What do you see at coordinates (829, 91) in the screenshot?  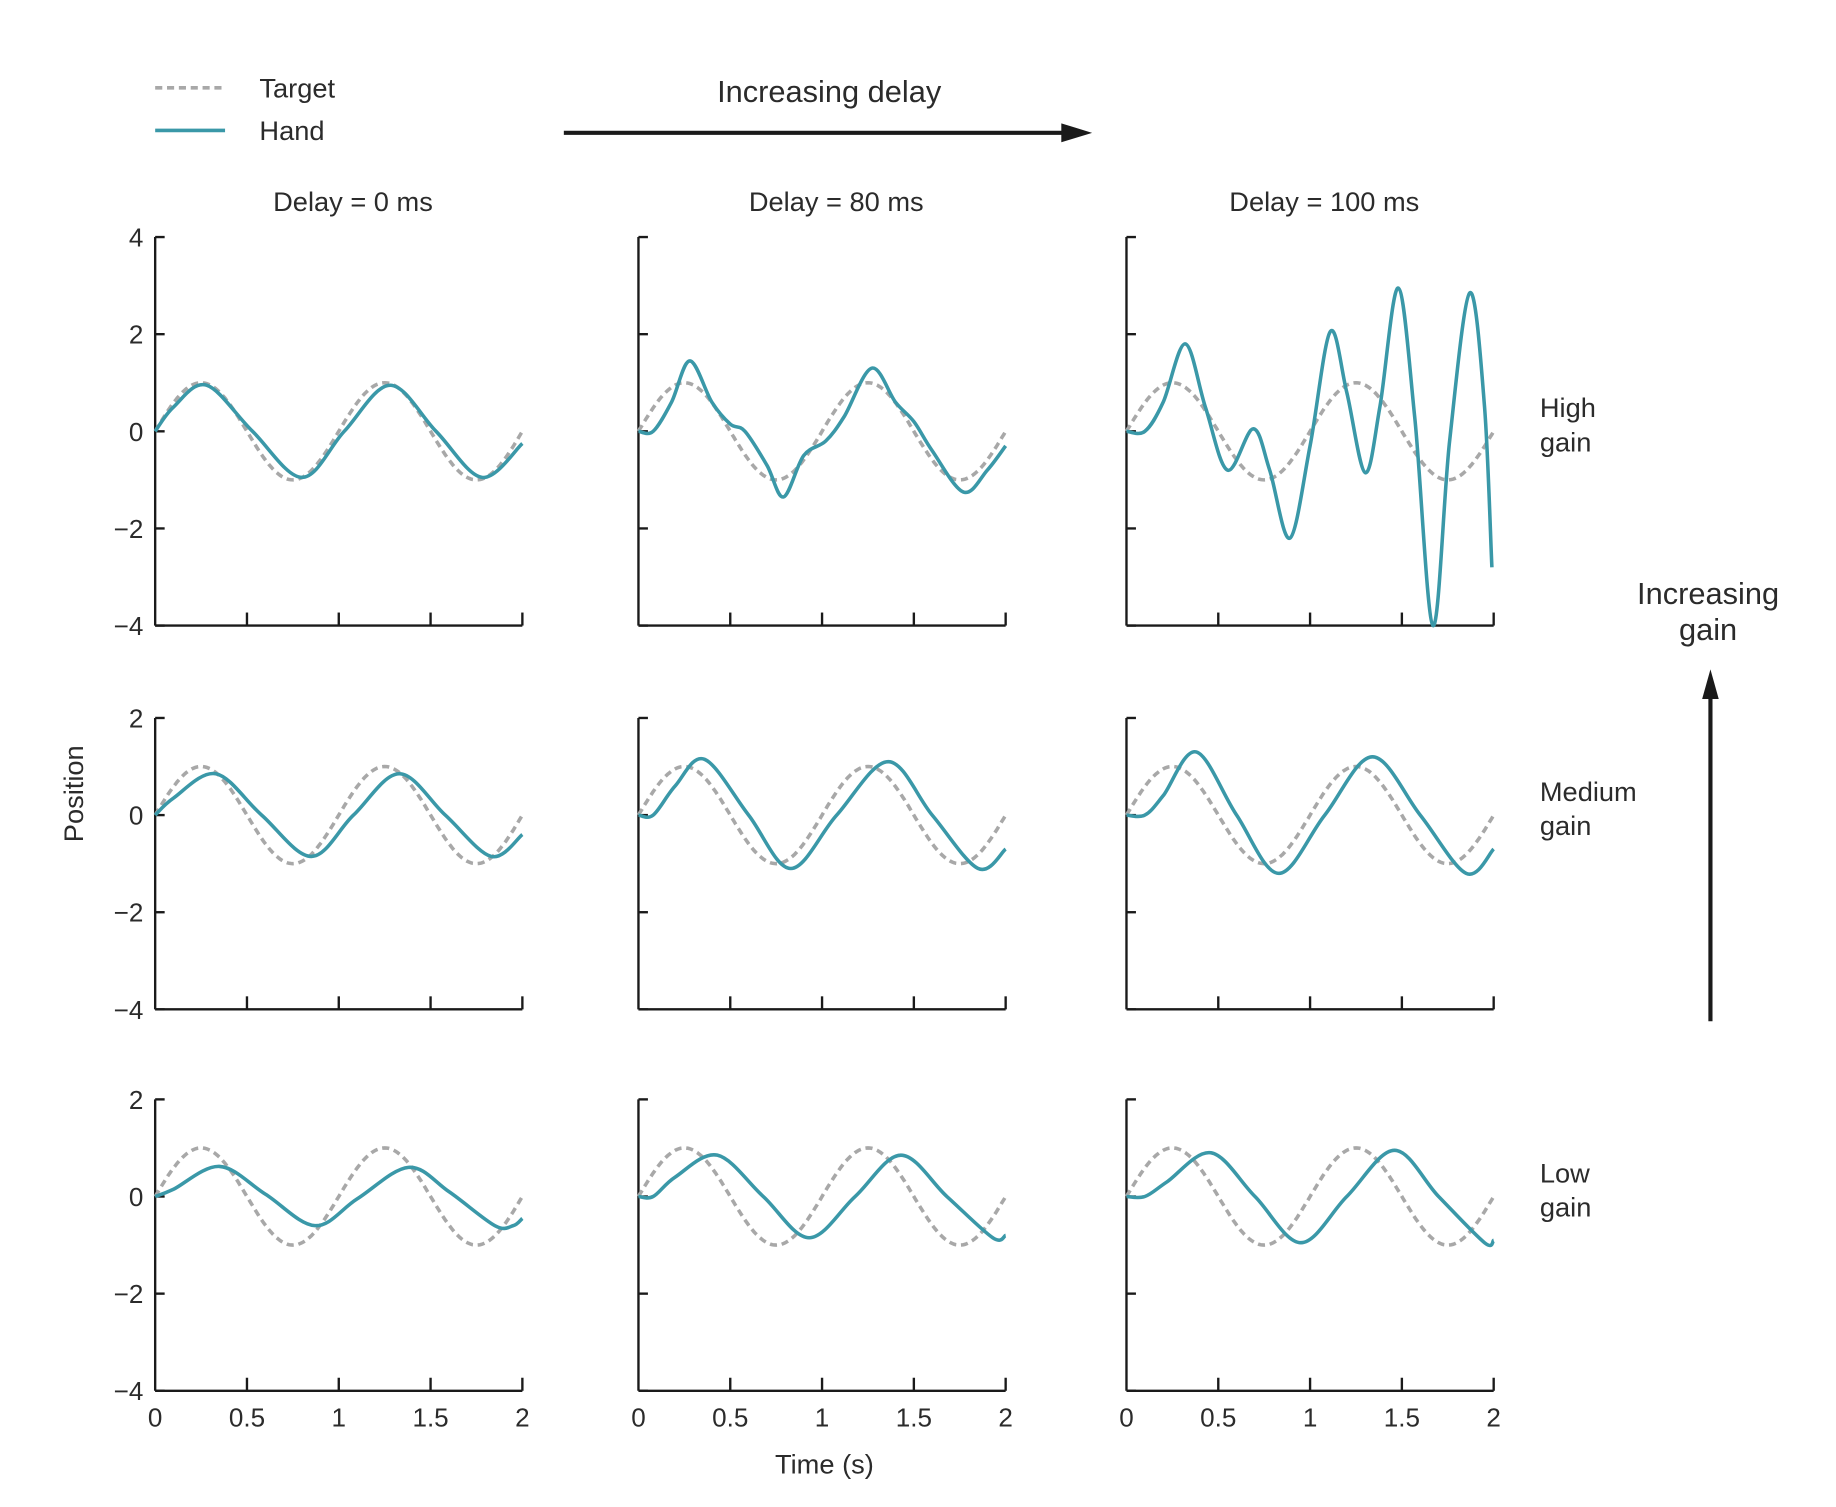 I see `increasing-delay-label: Increasing delay` at bounding box center [829, 91].